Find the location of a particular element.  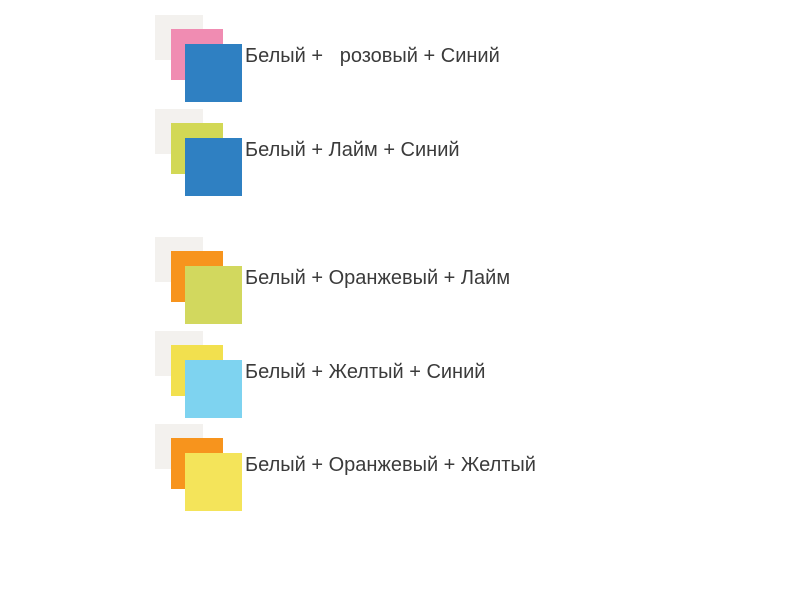

swatch-lime-square is located at coordinates (213, 295).